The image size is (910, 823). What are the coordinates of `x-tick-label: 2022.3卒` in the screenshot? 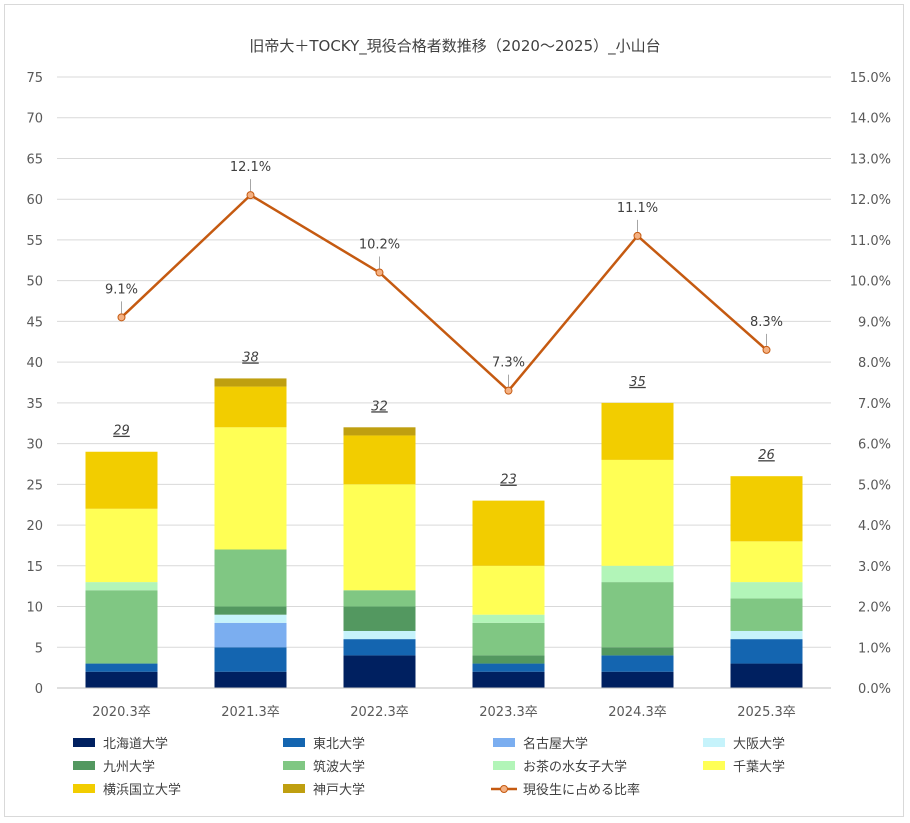 It's located at (379, 712).